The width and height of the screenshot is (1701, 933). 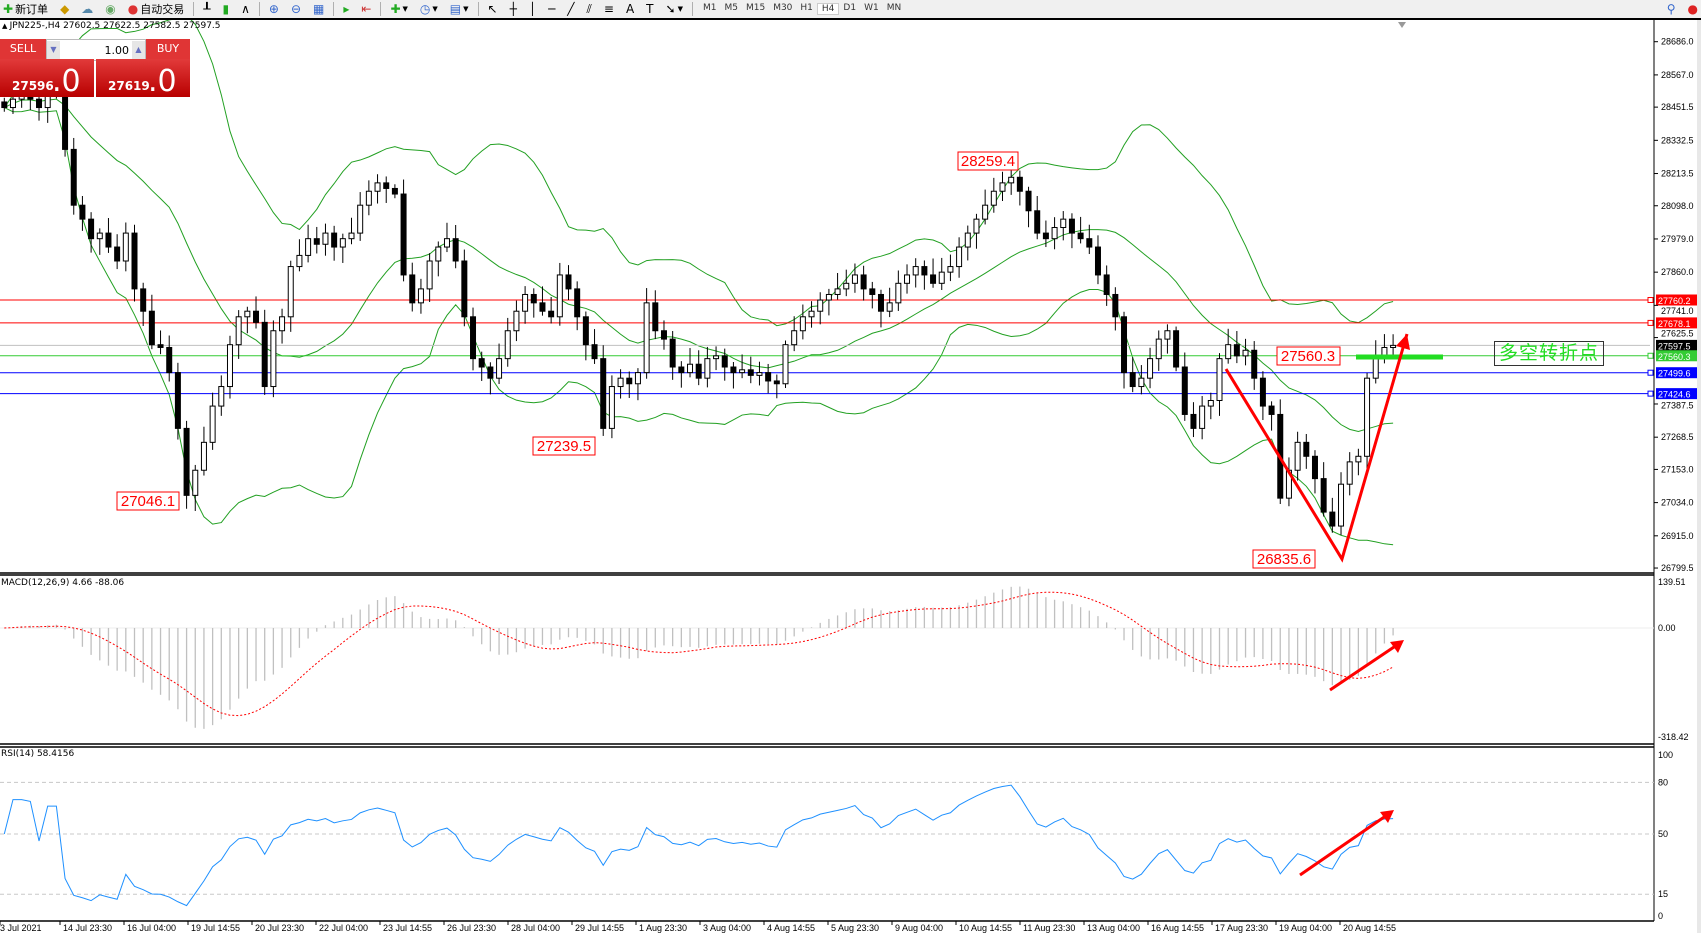 What do you see at coordinates (1665, 755) in the screenshot?
I see `rsi-tick-label: 100` at bounding box center [1665, 755].